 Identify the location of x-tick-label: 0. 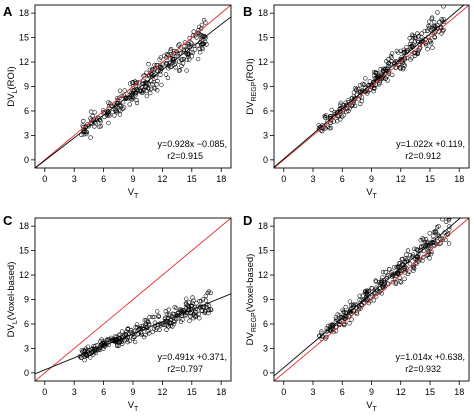
(283, 179).